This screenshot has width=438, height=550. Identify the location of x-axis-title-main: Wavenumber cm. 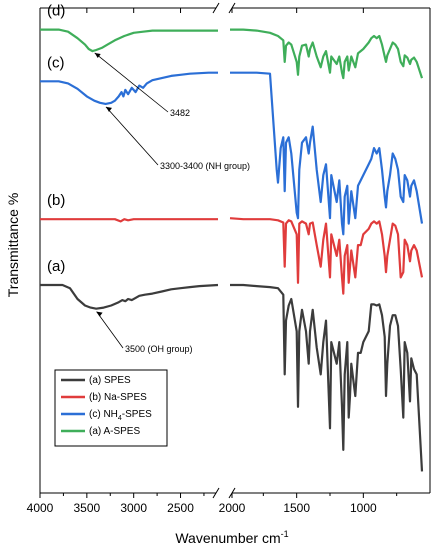
(227, 538).